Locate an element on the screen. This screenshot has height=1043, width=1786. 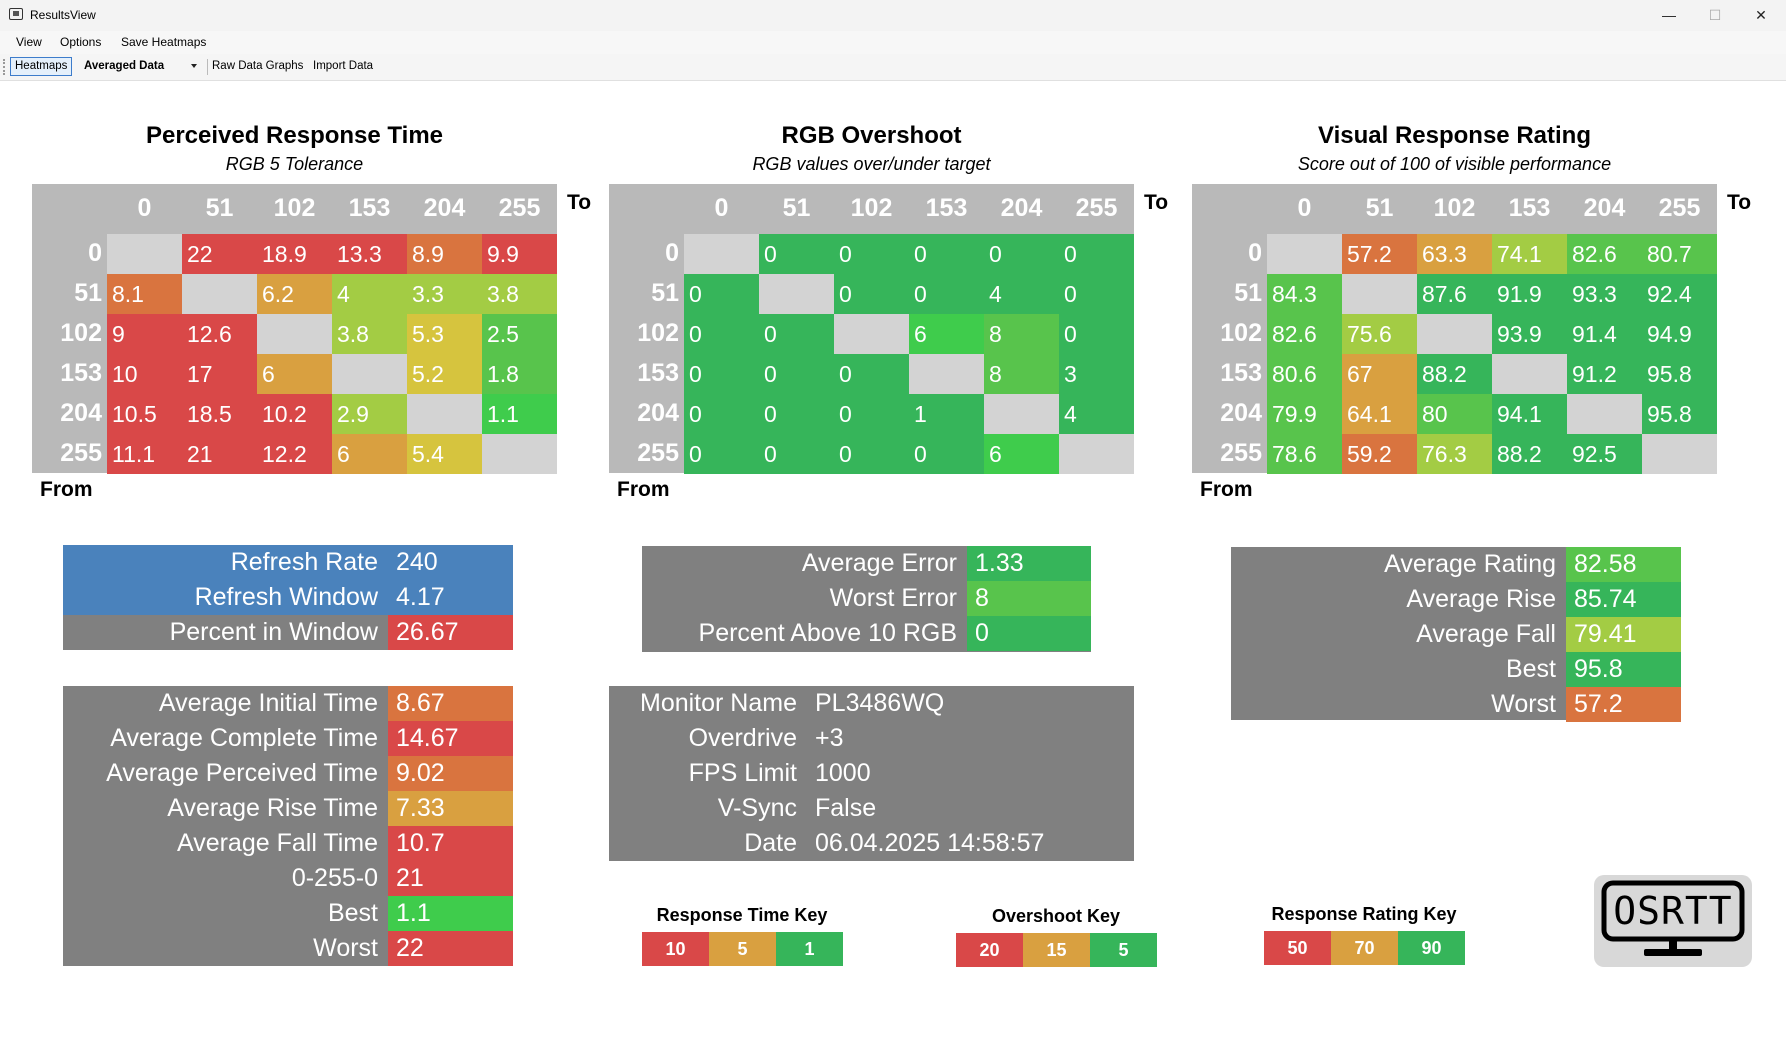
stat-row: Worst 57.2 is located at coordinates (1456, 704).